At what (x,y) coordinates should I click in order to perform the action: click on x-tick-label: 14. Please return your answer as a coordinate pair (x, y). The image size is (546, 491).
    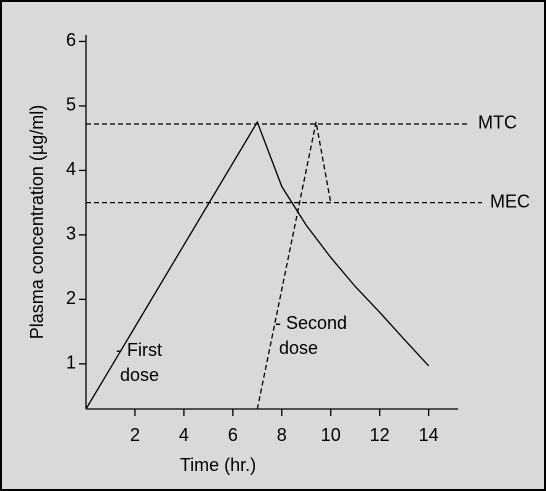
    Looking at the image, I should click on (429, 435).